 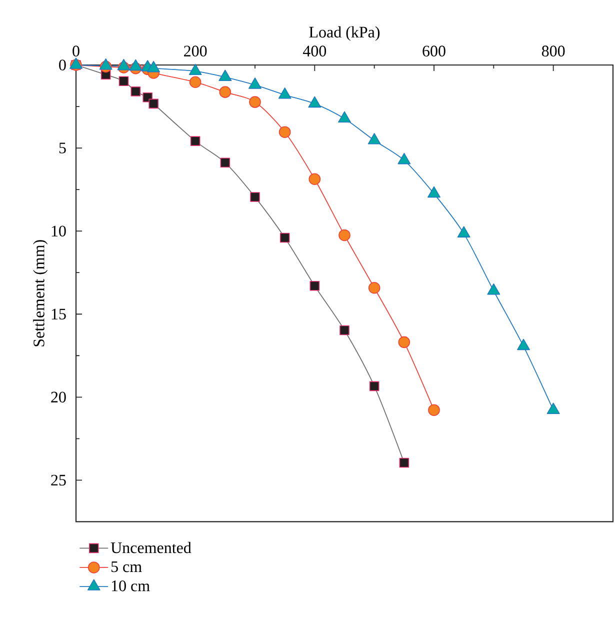 I want to click on x-axis-title: Load (kPa), so click(x=344, y=33).